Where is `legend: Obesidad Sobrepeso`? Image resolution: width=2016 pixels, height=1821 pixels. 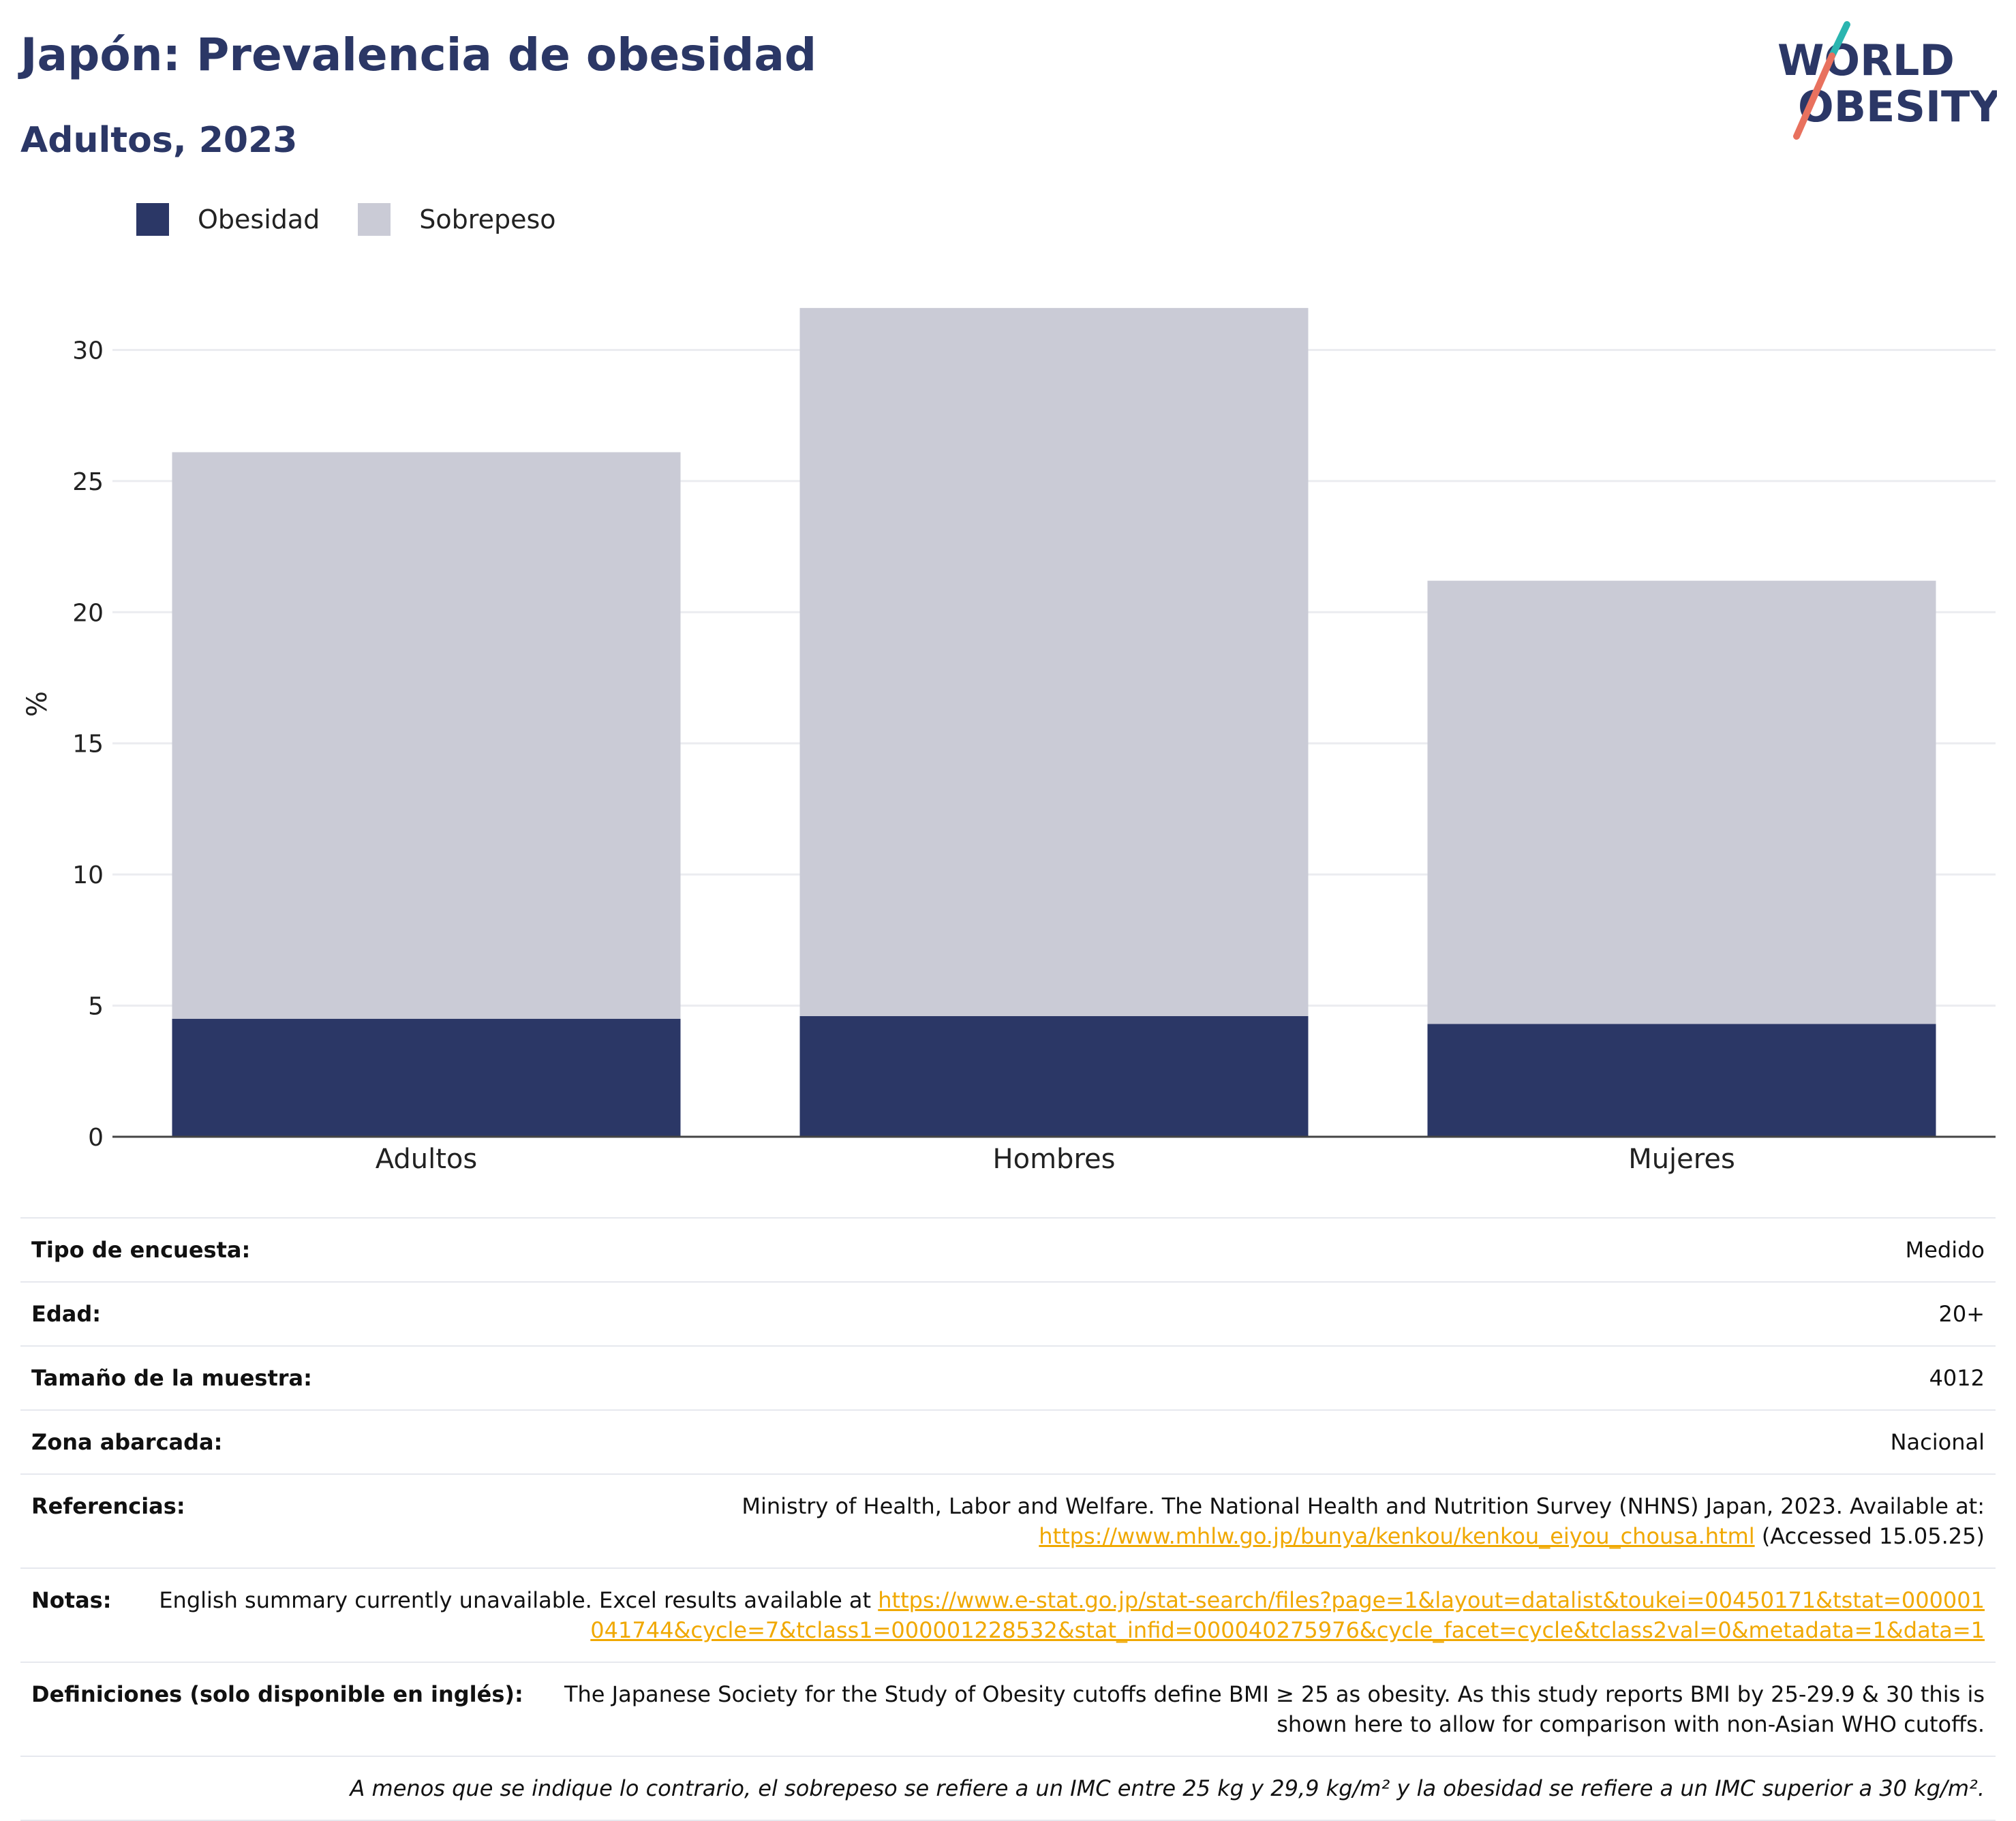 legend: Obesidad Sobrepeso is located at coordinates (365, 219).